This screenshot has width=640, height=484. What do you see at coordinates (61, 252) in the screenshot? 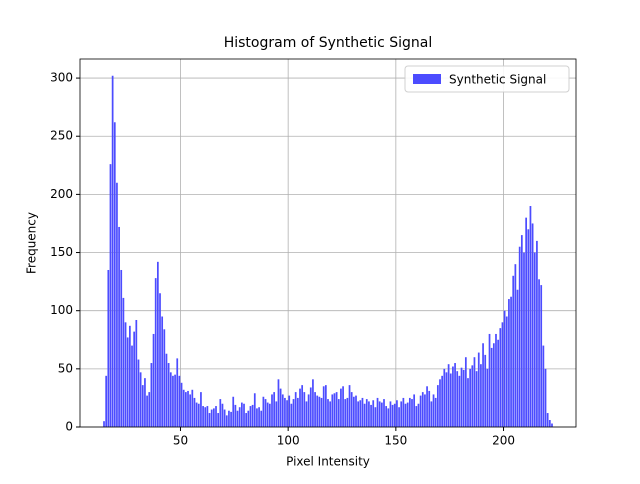
I see `y-tick-label: 150` at bounding box center [61, 252].